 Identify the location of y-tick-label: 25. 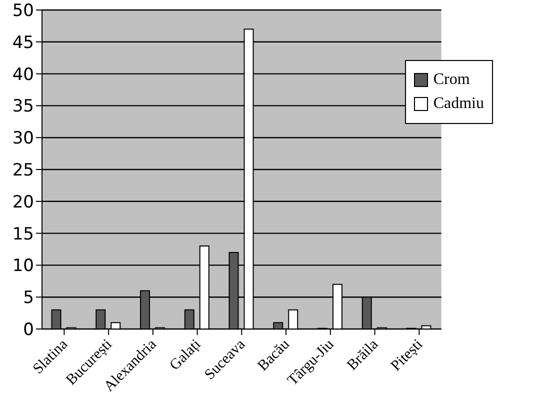
(23, 170).